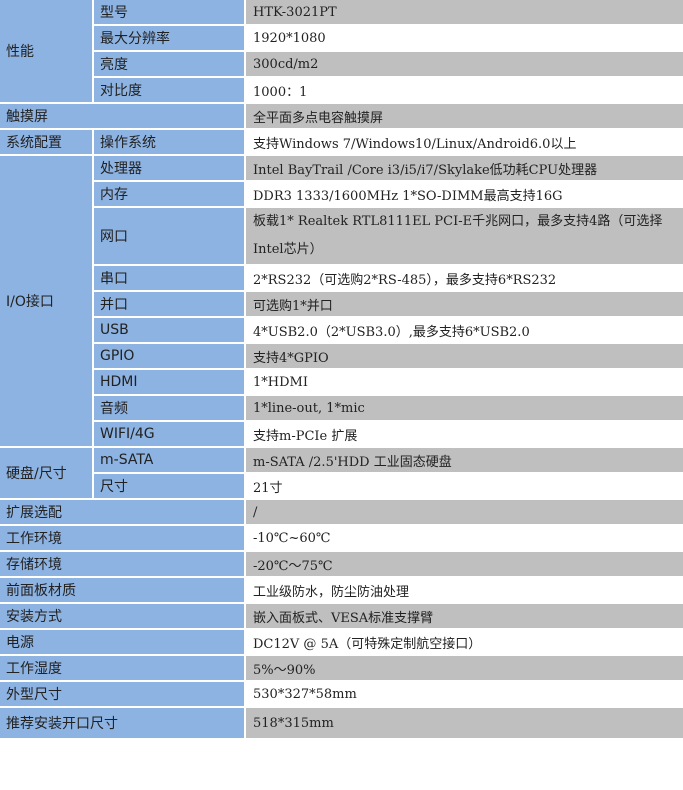 The width and height of the screenshot is (683, 790). Describe the element at coordinates (463, 13) in the screenshot. I see `item-value: HTK-3021PT` at that location.